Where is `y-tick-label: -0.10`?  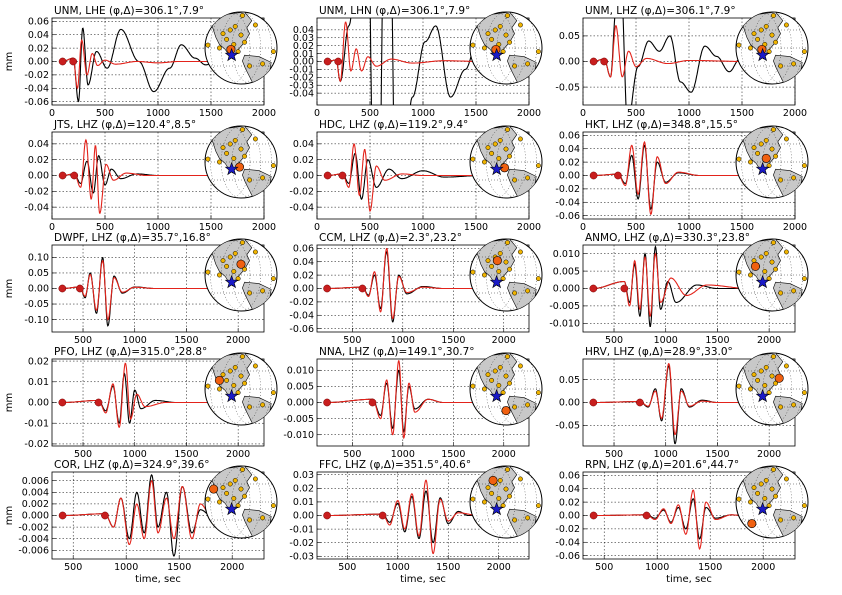
y-tick-label: -0.10 is located at coordinates (36, 320).